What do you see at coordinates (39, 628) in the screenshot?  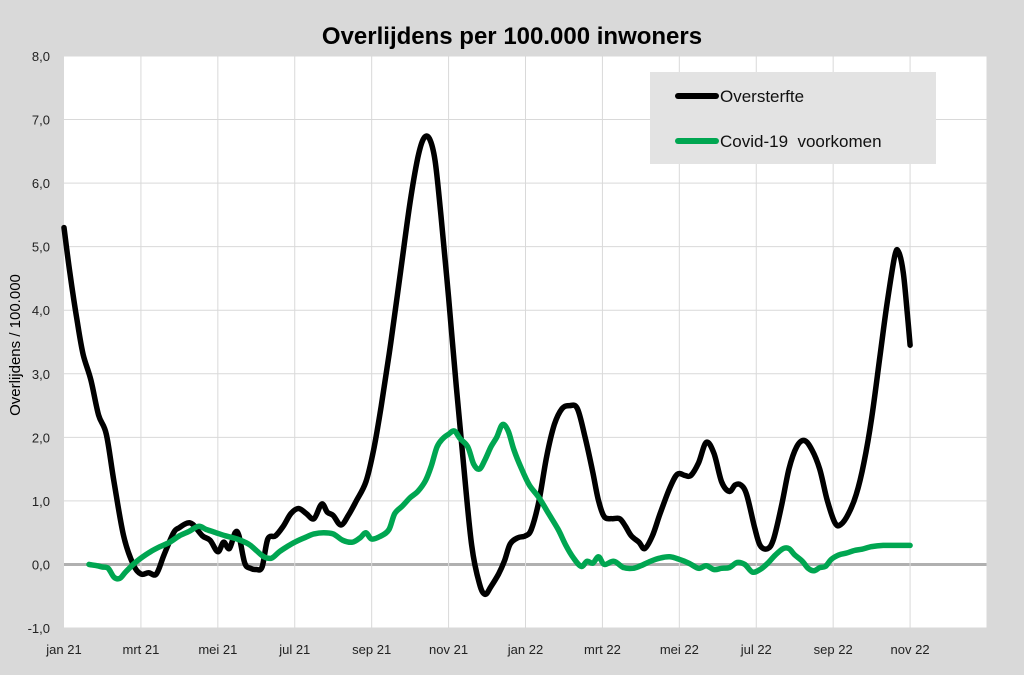 I see `y-tick-label: -1,0` at bounding box center [39, 628].